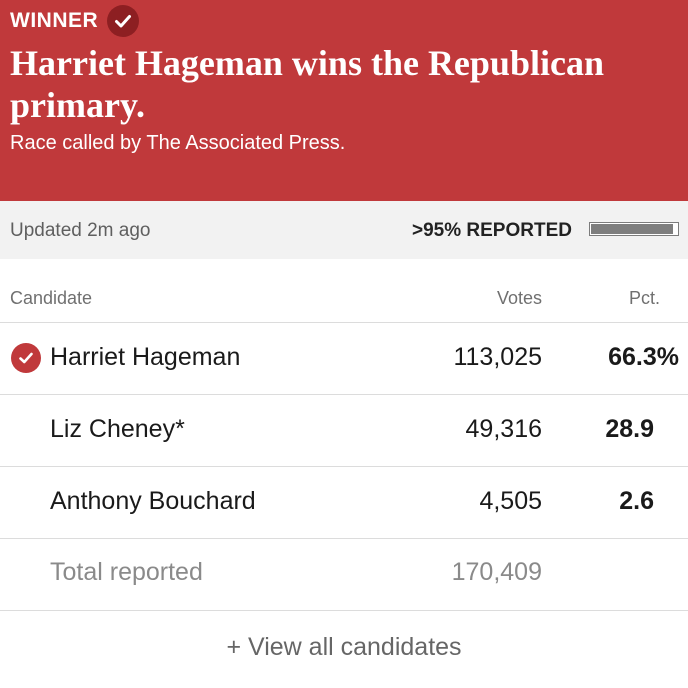 The height and width of the screenshot is (688, 688). I want to click on winner-label: WINNER, so click(54, 20).